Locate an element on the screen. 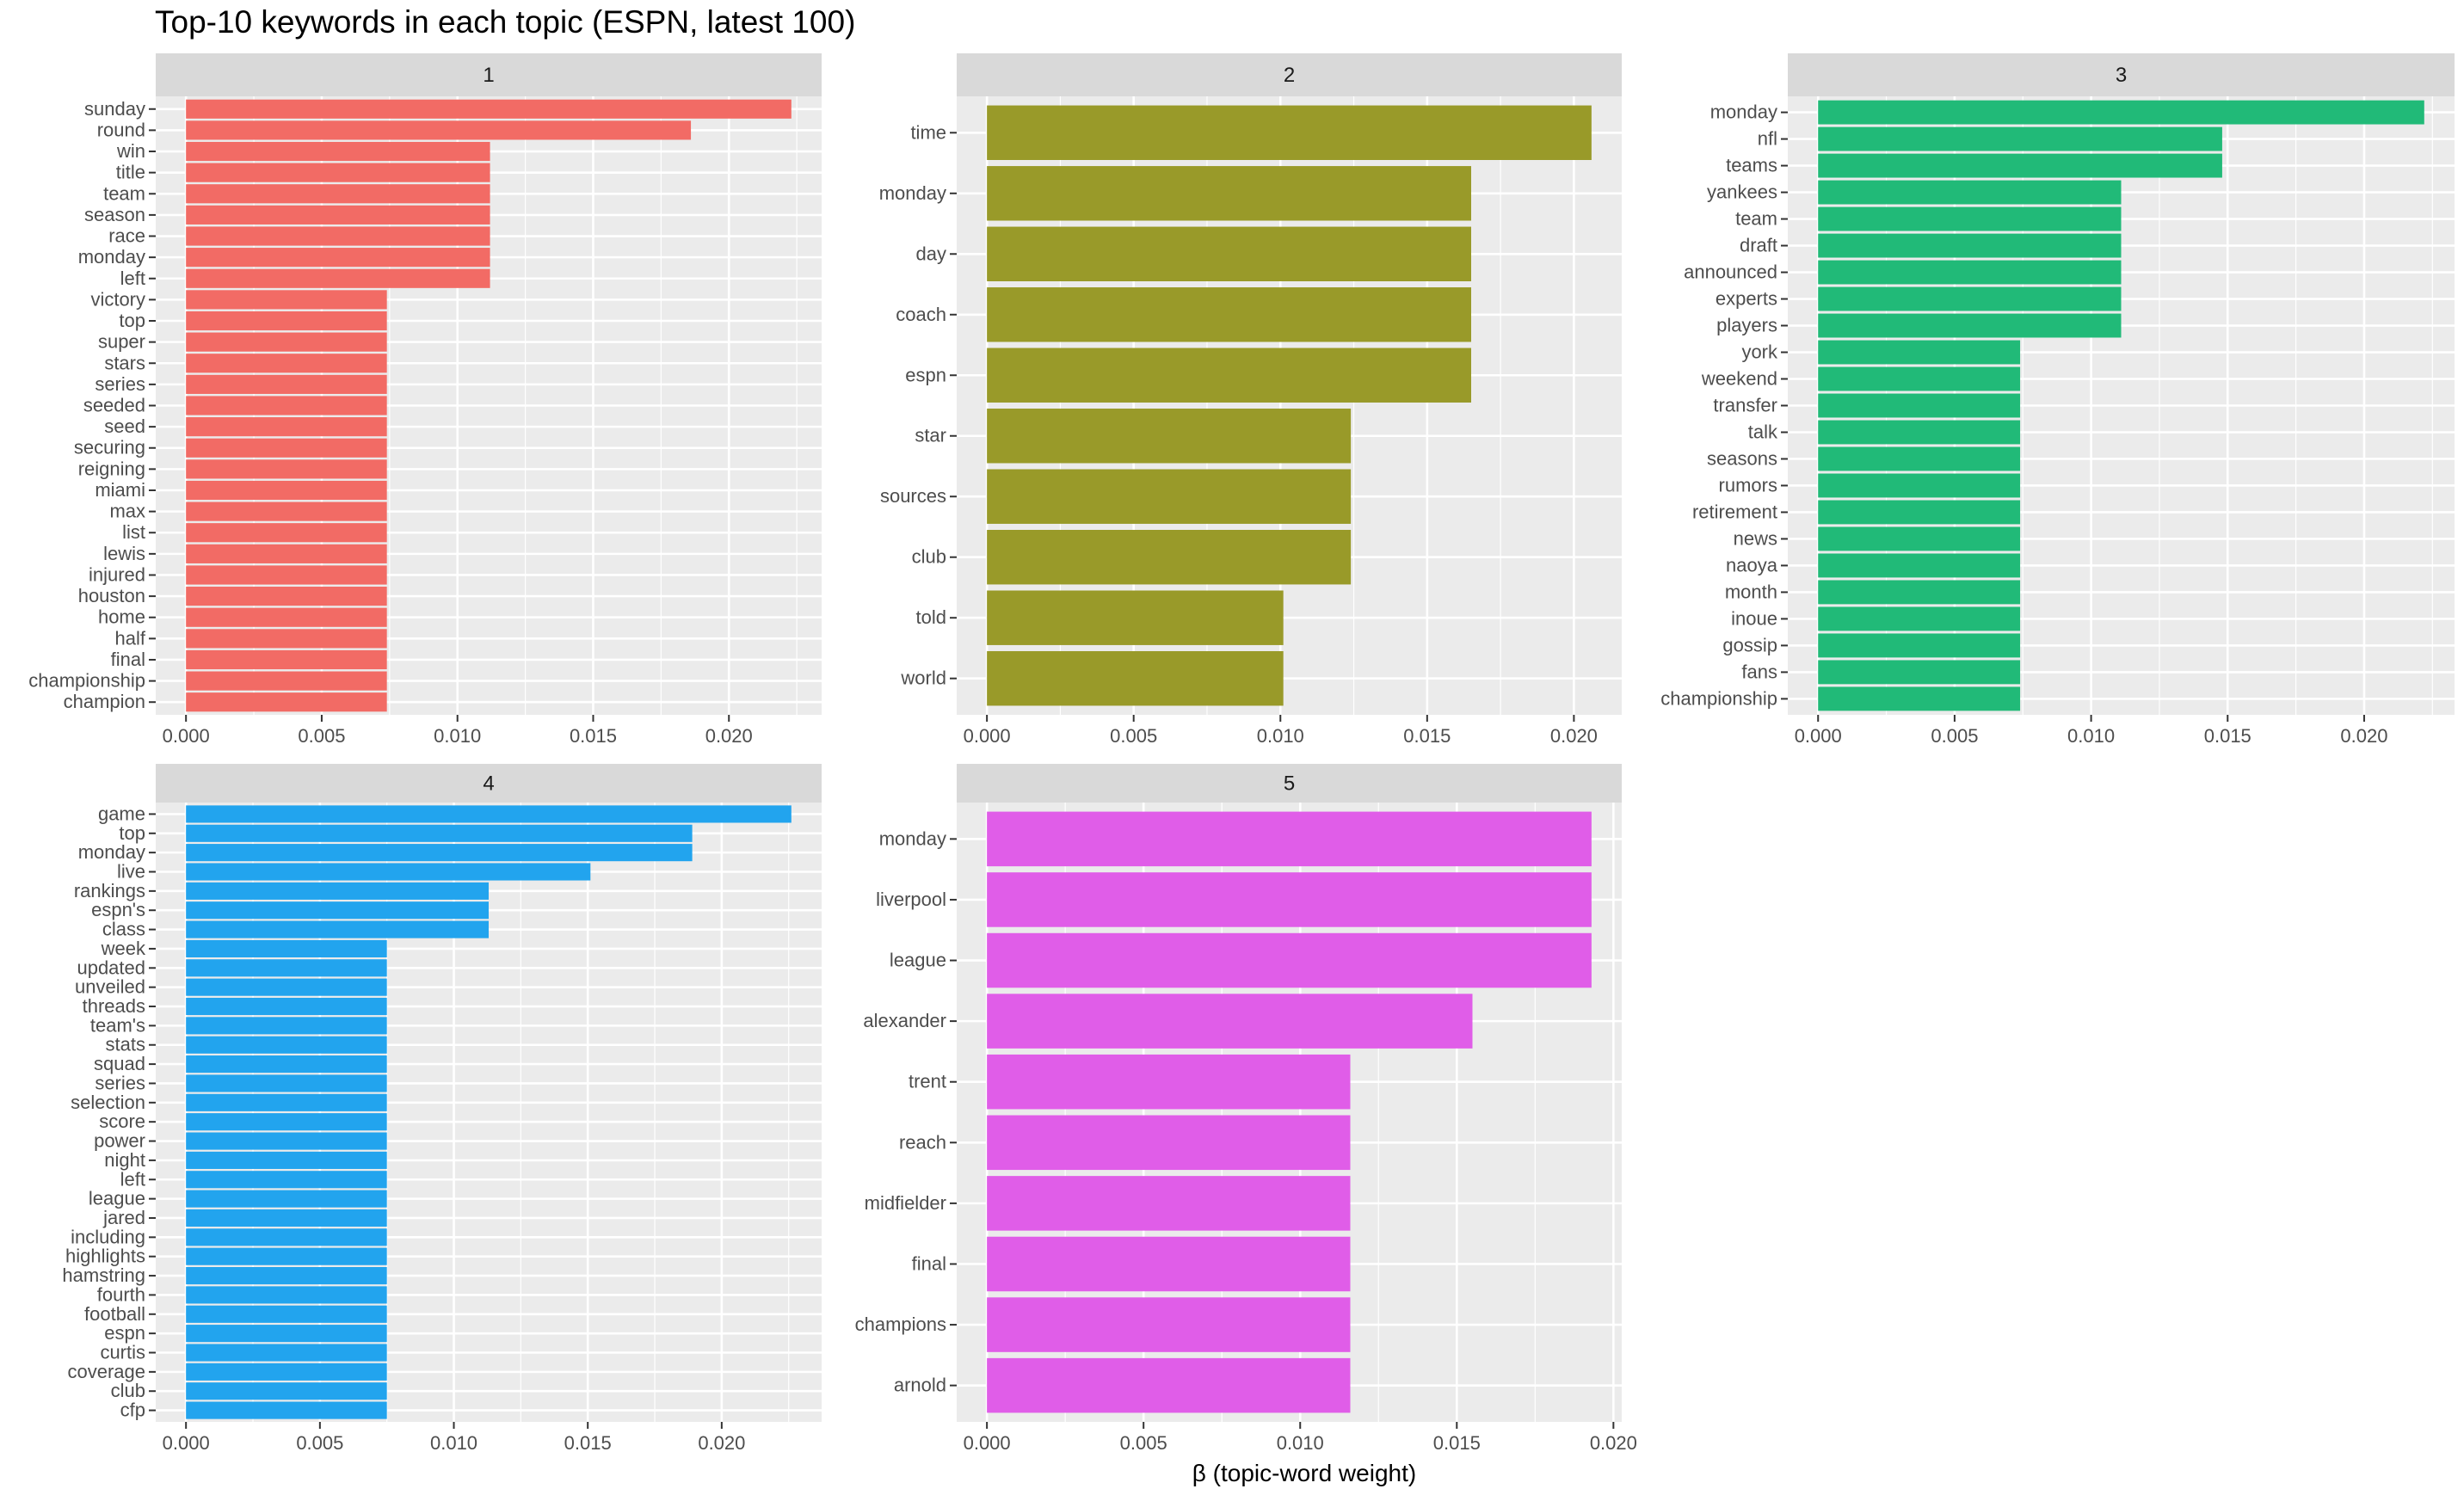 The height and width of the screenshot is (1495, 2464). x-tick-label: 0.020 is located at coordinates (1574, 736).